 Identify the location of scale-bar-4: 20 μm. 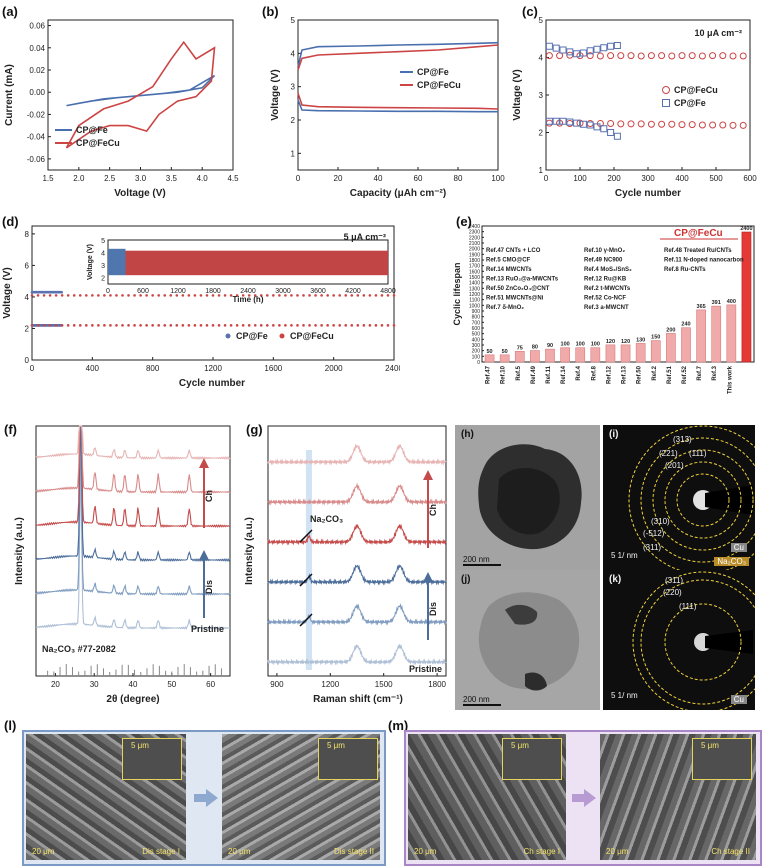
(617, 851).